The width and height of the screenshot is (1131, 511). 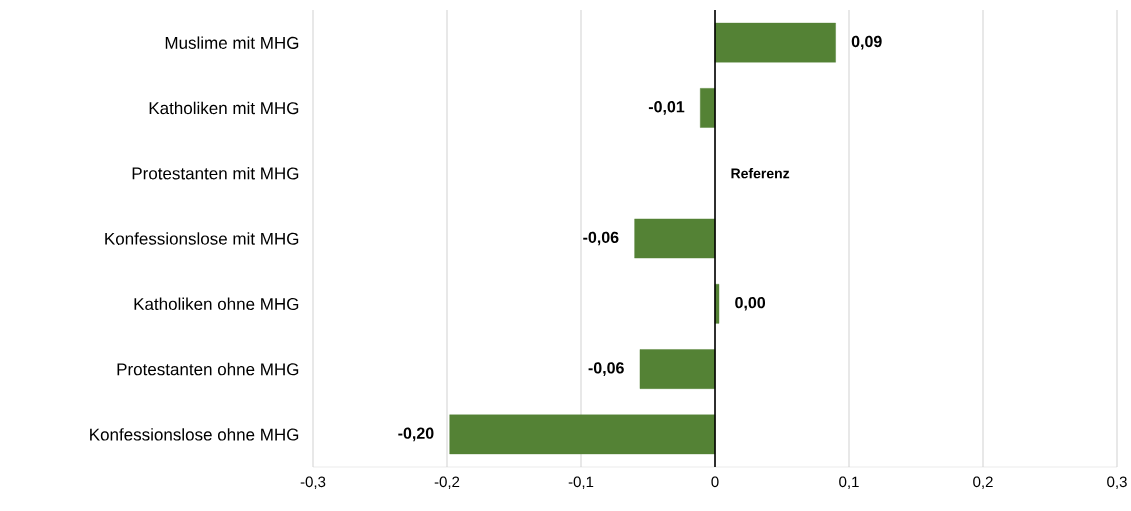 What do you see at coordinates (313, 482) in the screenshot?
I see `x-tick-label: -0,3` at bounding box center [313, 482].